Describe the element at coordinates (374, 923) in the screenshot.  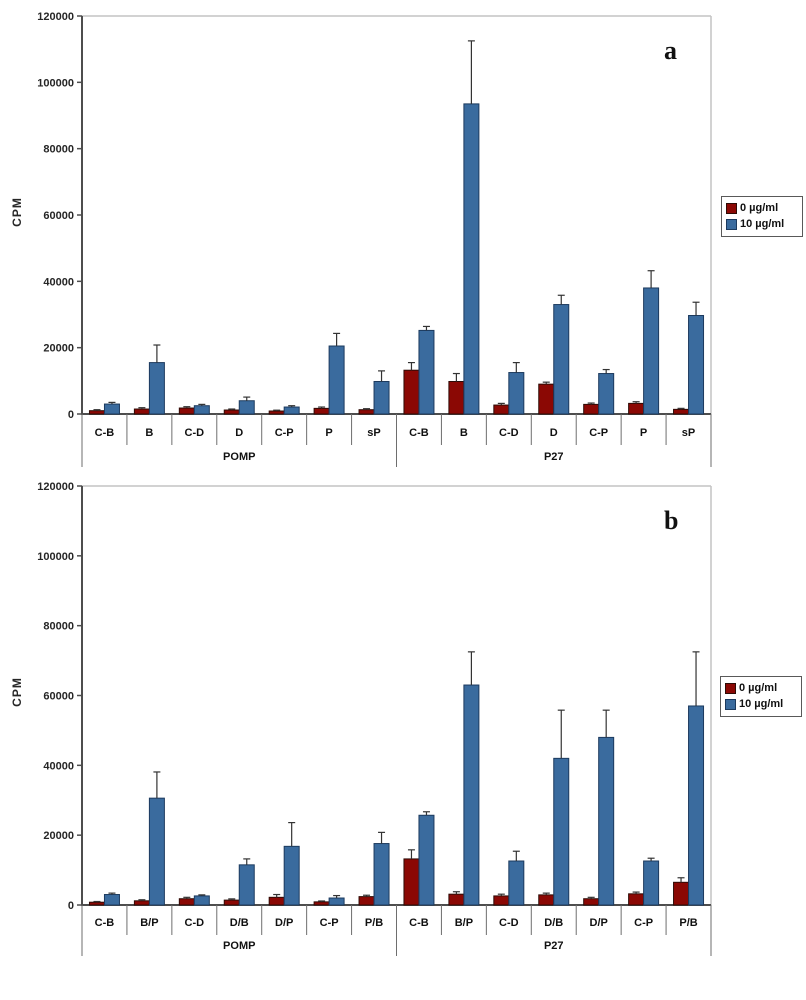
I see `category-label: P/B` at that location.